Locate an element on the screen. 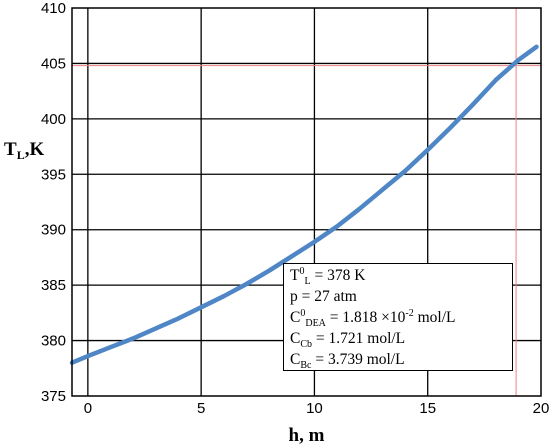 This screenshot has width=550, height=448. y-tick-label: 385 is located at coordinates (53, 285).